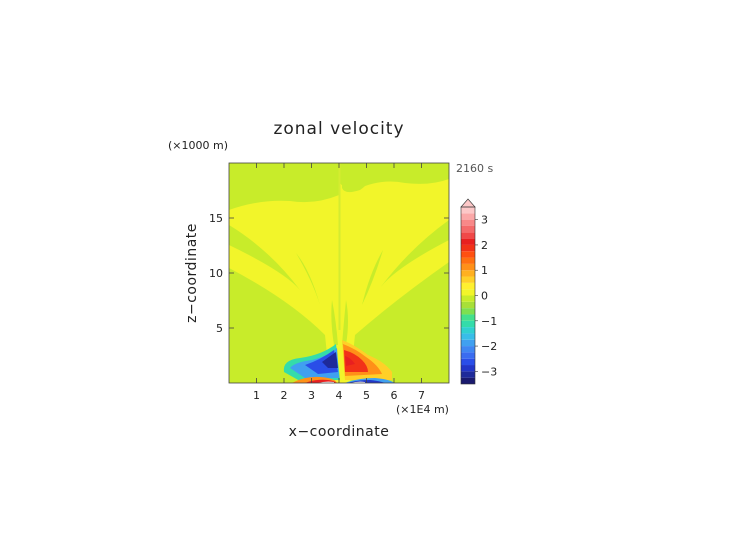  What do you see at coordinates (366, 395) in the screenshot?
I see `x-tick-label: 5` at bounding box center [366, 395].